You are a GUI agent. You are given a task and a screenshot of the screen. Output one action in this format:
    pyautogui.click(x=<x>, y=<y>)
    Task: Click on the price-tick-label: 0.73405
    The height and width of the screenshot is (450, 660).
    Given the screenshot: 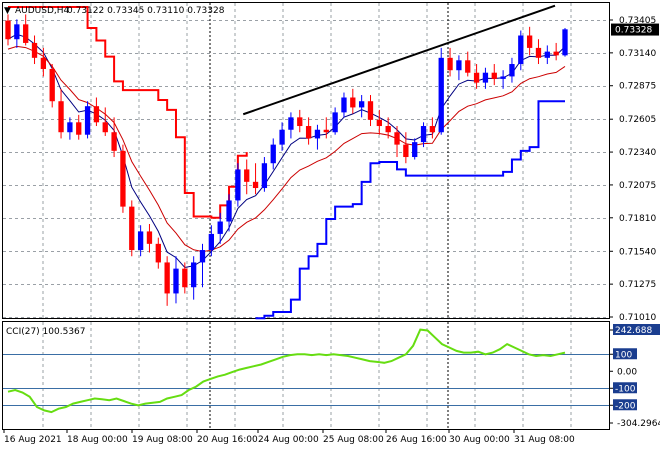 What is the action you would take?
    pyautogui.click(x=637, y=21)
    